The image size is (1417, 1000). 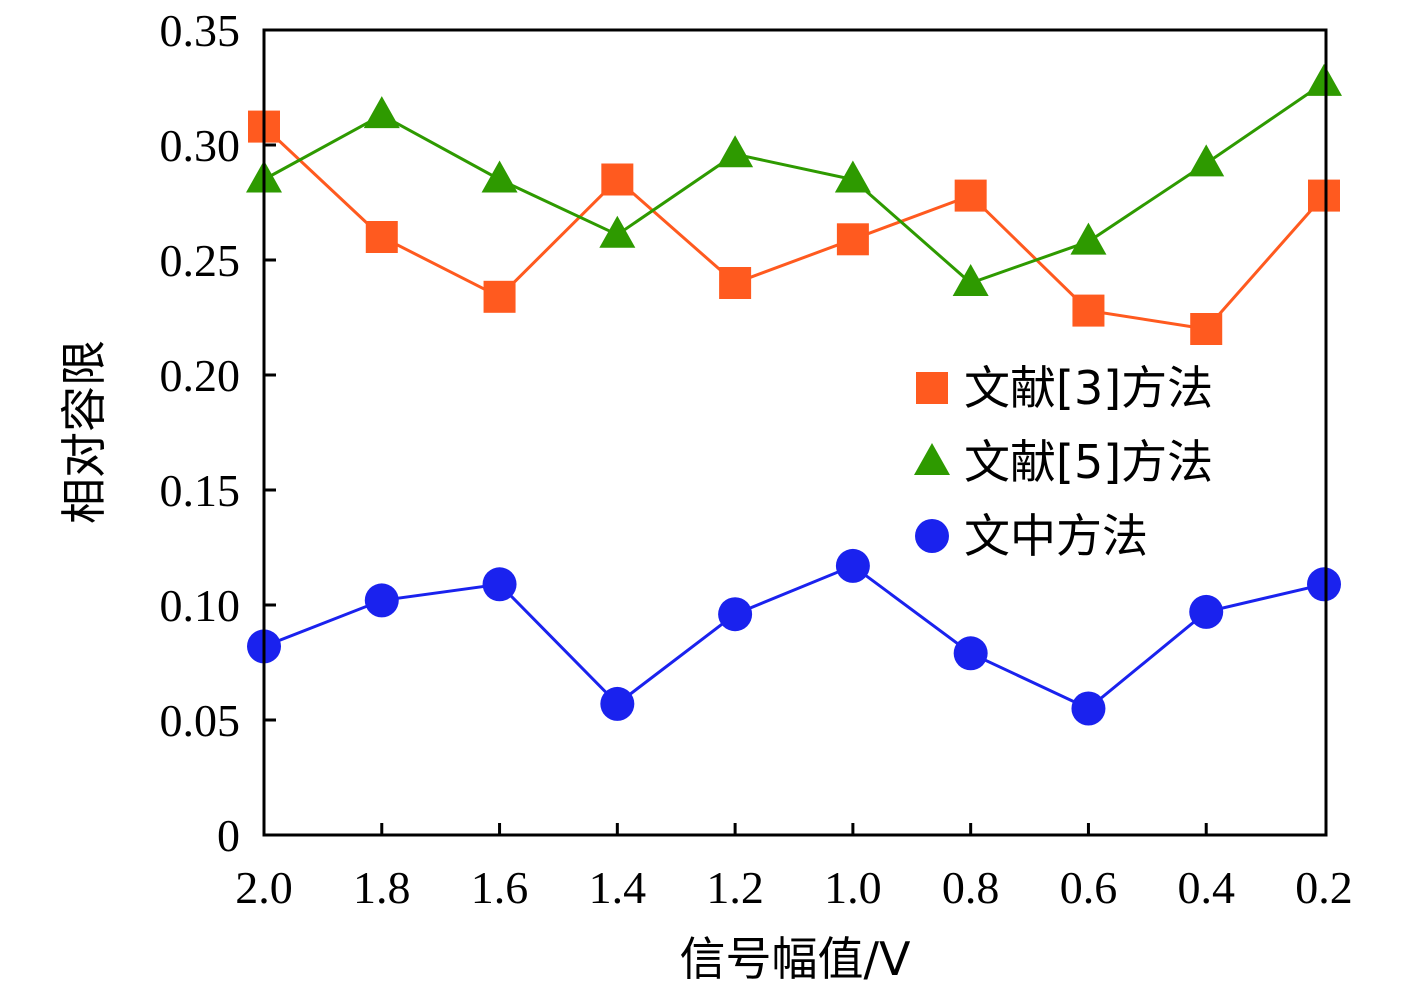 What do you see at coordinates (795, 959) in the screenshot?
I see `x-axis-title: 信号幅值/V` at bounding box center [795, 959].